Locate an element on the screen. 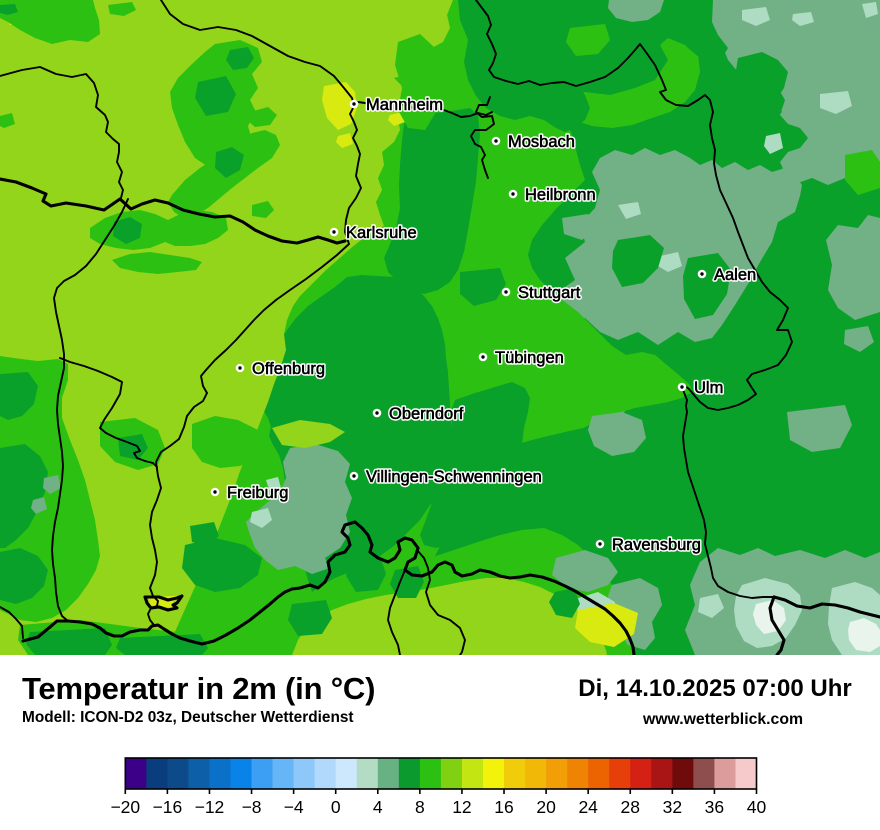 This screenshot has height=830, width=880. svg-text: 32 is located at coordinates (672, 807).